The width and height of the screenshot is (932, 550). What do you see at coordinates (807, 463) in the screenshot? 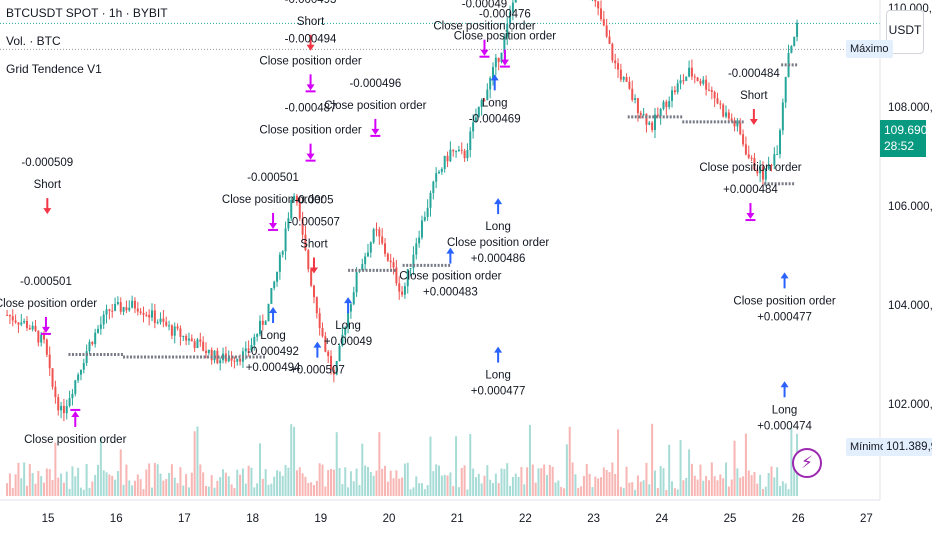
I see `lightning-icon: ⚡` at bounding box center [807, 463].